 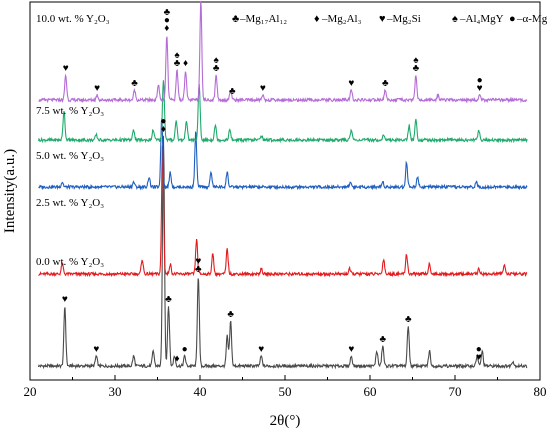 I want to click on x-tick-label: 80, so click(x=540, y=391).